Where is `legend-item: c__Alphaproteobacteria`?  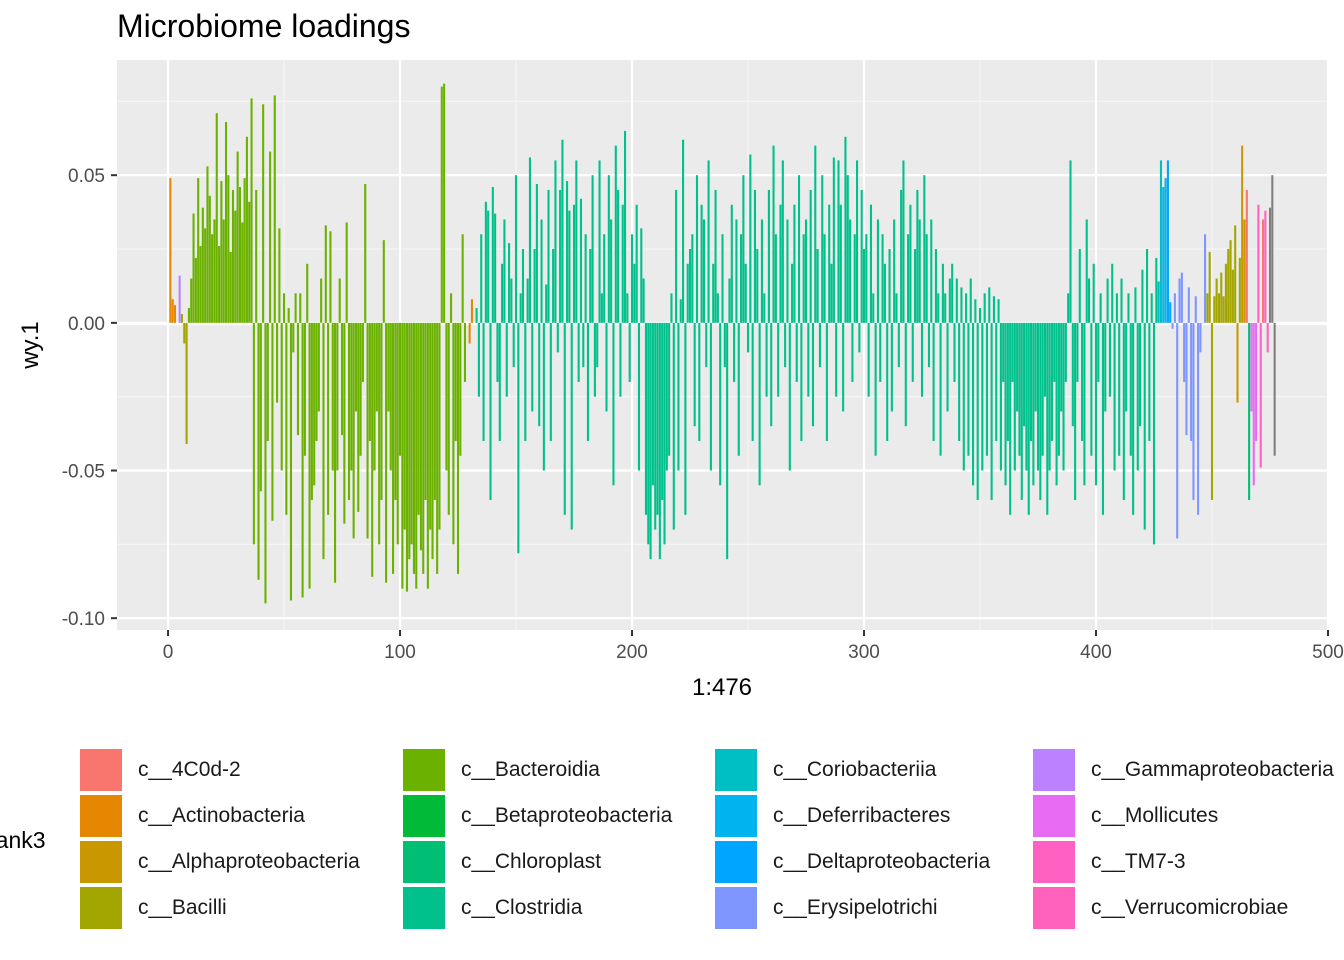 legend-item: c__Alphaproteobacteria is located at coordinates (220, 862).